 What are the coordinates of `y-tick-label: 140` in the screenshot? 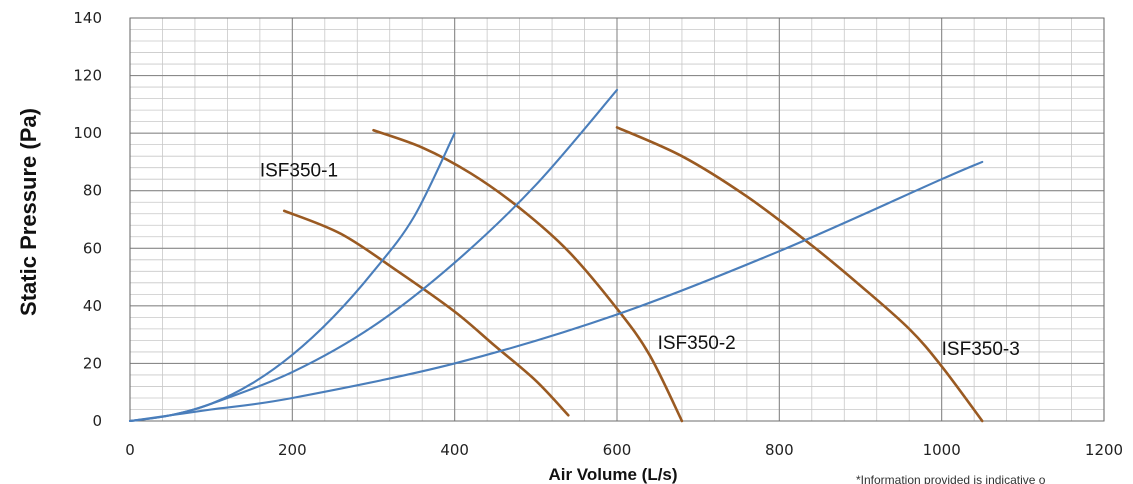 It's located at (87, 18).